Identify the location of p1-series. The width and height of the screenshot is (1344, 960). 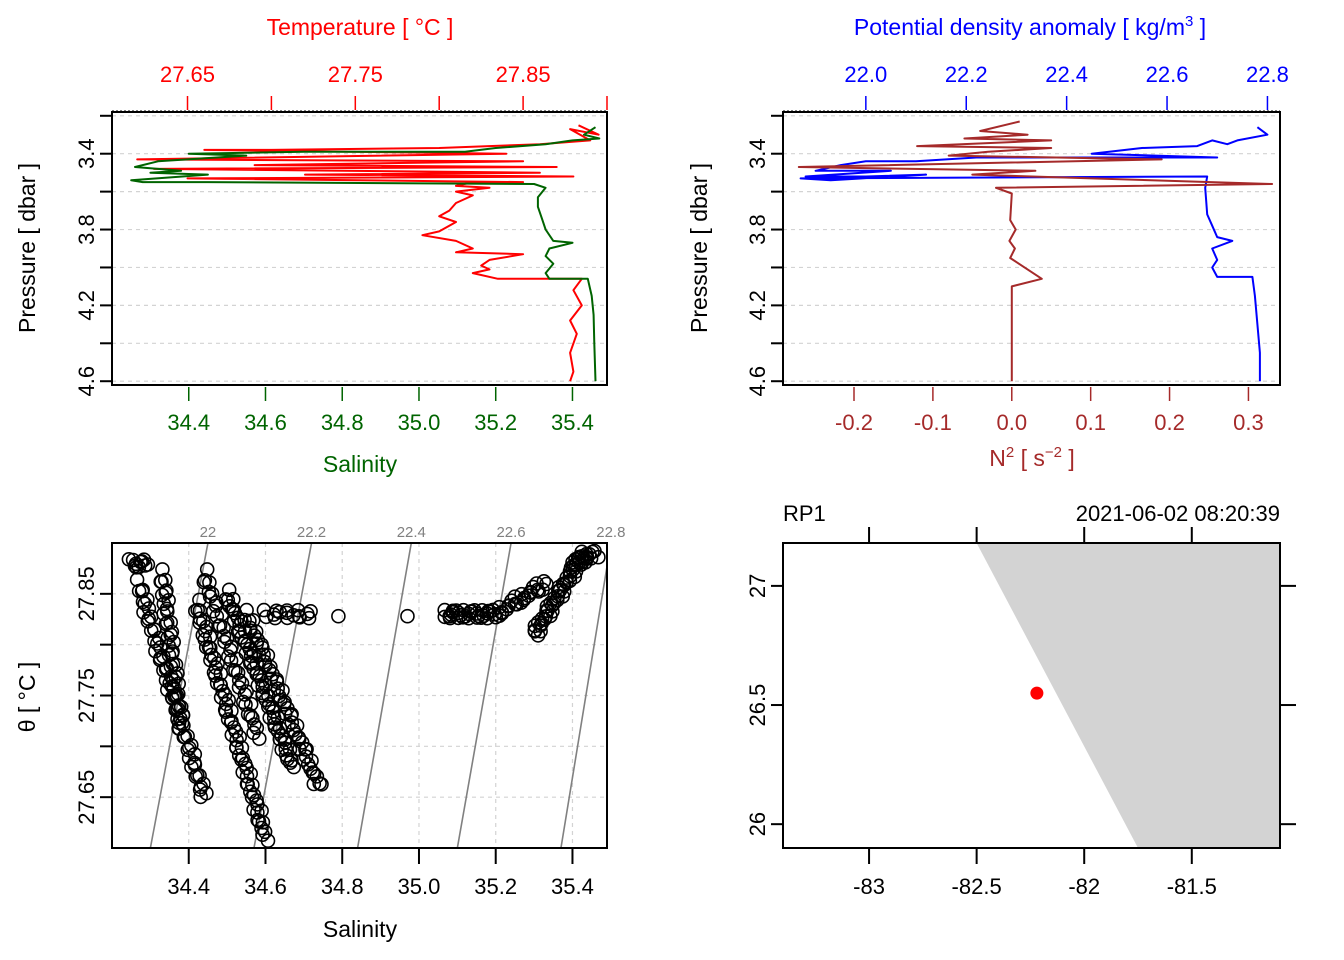
(365, 253).